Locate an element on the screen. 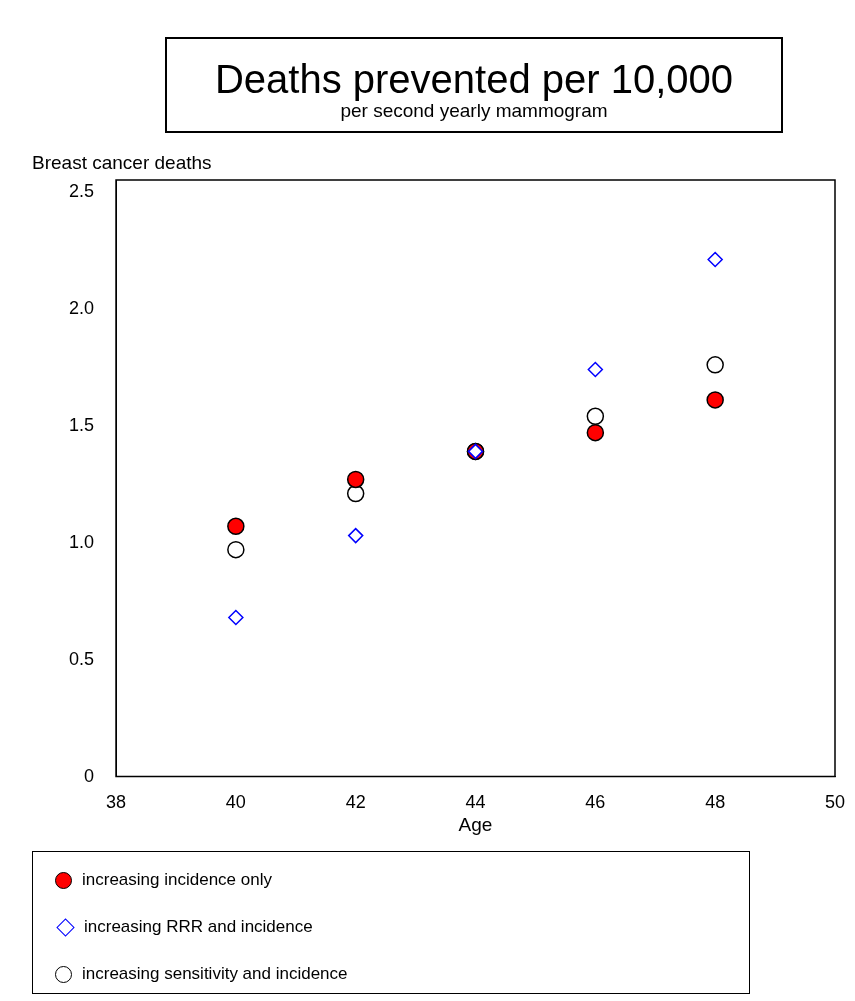 The image size is (855, 1001). y-axis-title: Breast cancer deaths is located at coordinates (122, 163).